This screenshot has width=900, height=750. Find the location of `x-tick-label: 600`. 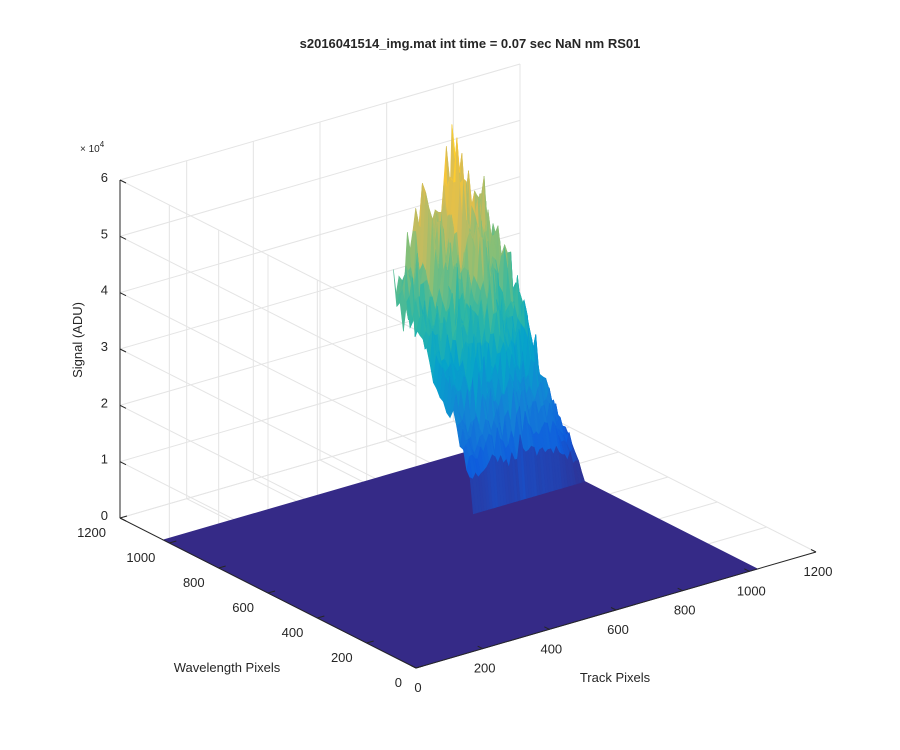

x-tick-label: 600 is located at coordinates (618, 629).